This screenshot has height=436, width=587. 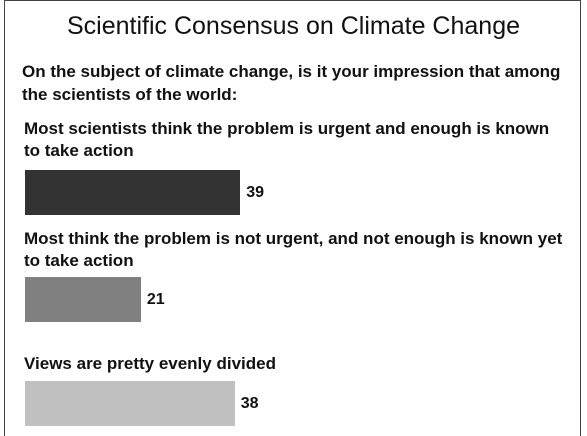 What do you see at coordinates (150, 363) in the screenshot?
I see `category-label: Views are pretty evenly divided` at bounding box center [150, 363].